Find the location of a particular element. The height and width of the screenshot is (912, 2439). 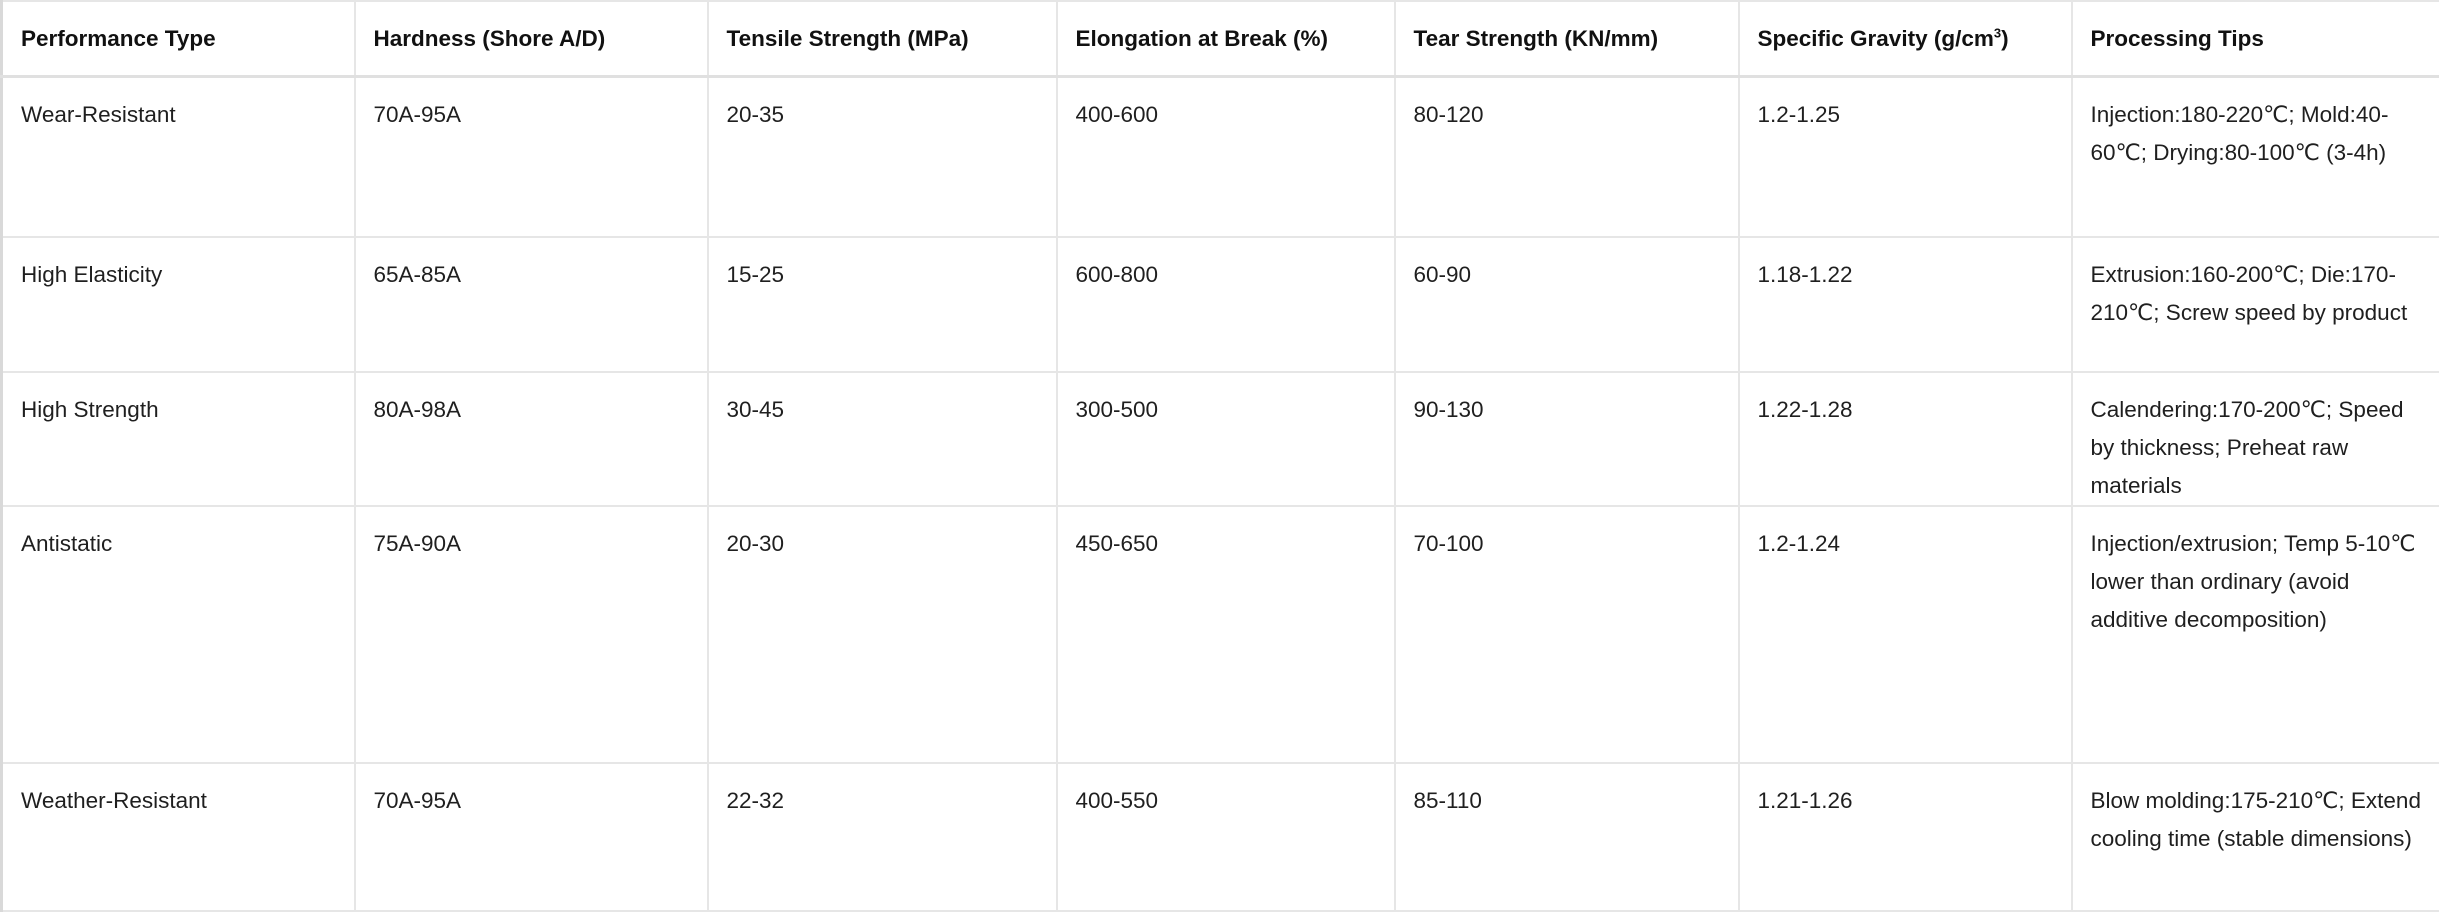

cell-tensile-strength: 20-35 is located at coordinates (882, 157).